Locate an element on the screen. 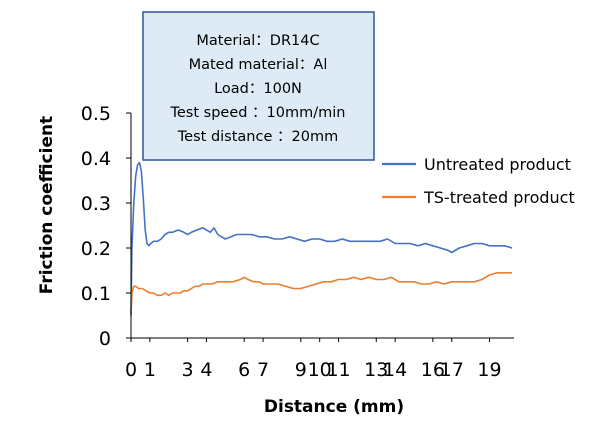 Image resolution: width=600 pixels, height=430 pixels. x-tick-label: 3 is located at coordinates (188, 370).